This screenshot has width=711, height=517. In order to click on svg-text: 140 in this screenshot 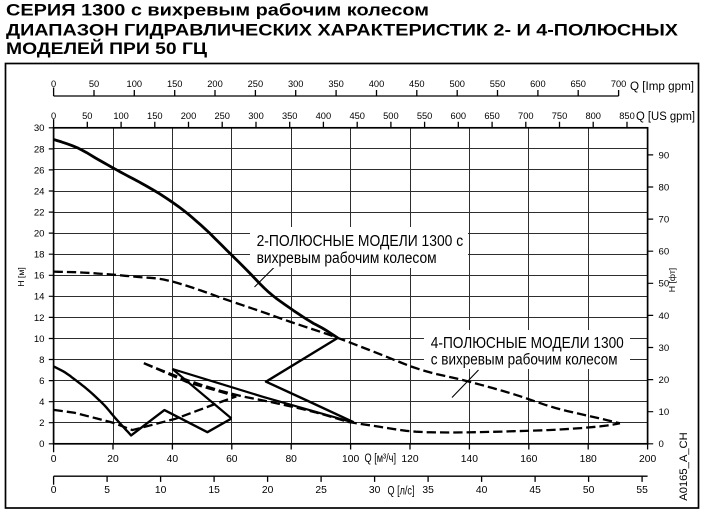, I will do `click(469, 459)`.